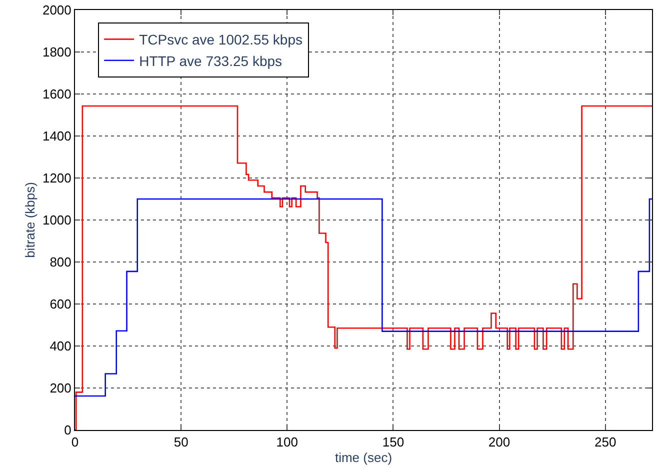 The width and height of the screenshot is (654, 475). What do you see at coordinates (181, 442) in the screenshot?
I see `x-tick-label: 50` at bounding box center [181, 442].